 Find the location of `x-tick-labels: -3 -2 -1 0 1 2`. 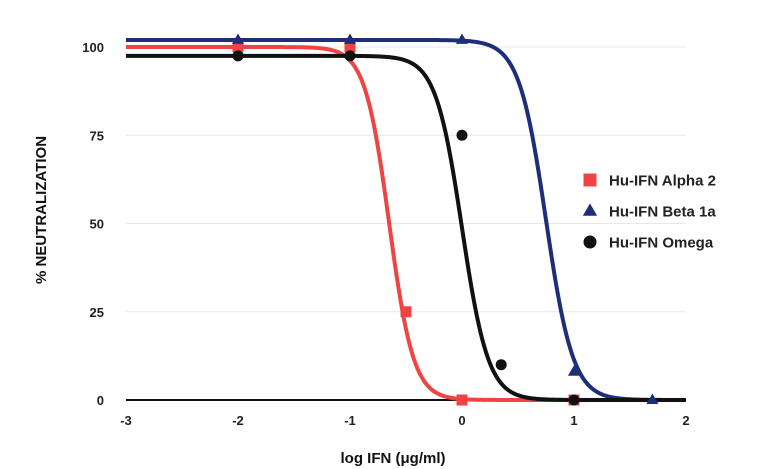

x-tick-labels: -3 -2 -1 0 1 2 is located at coordinates (404, 420).